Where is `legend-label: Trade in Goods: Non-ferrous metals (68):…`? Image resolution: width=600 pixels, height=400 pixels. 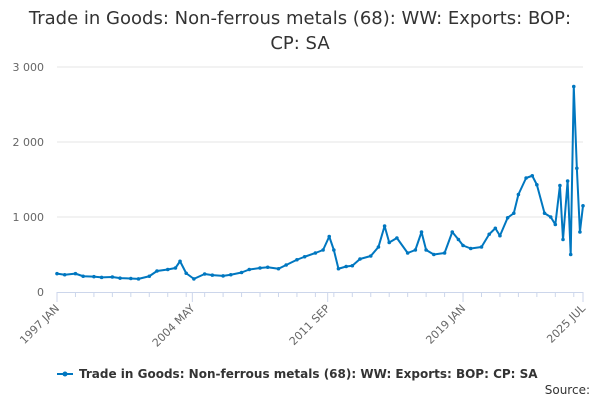
legend-label: Trade in Goods: Non-ferrous metals (68):… is located at coordinates (308, 374).